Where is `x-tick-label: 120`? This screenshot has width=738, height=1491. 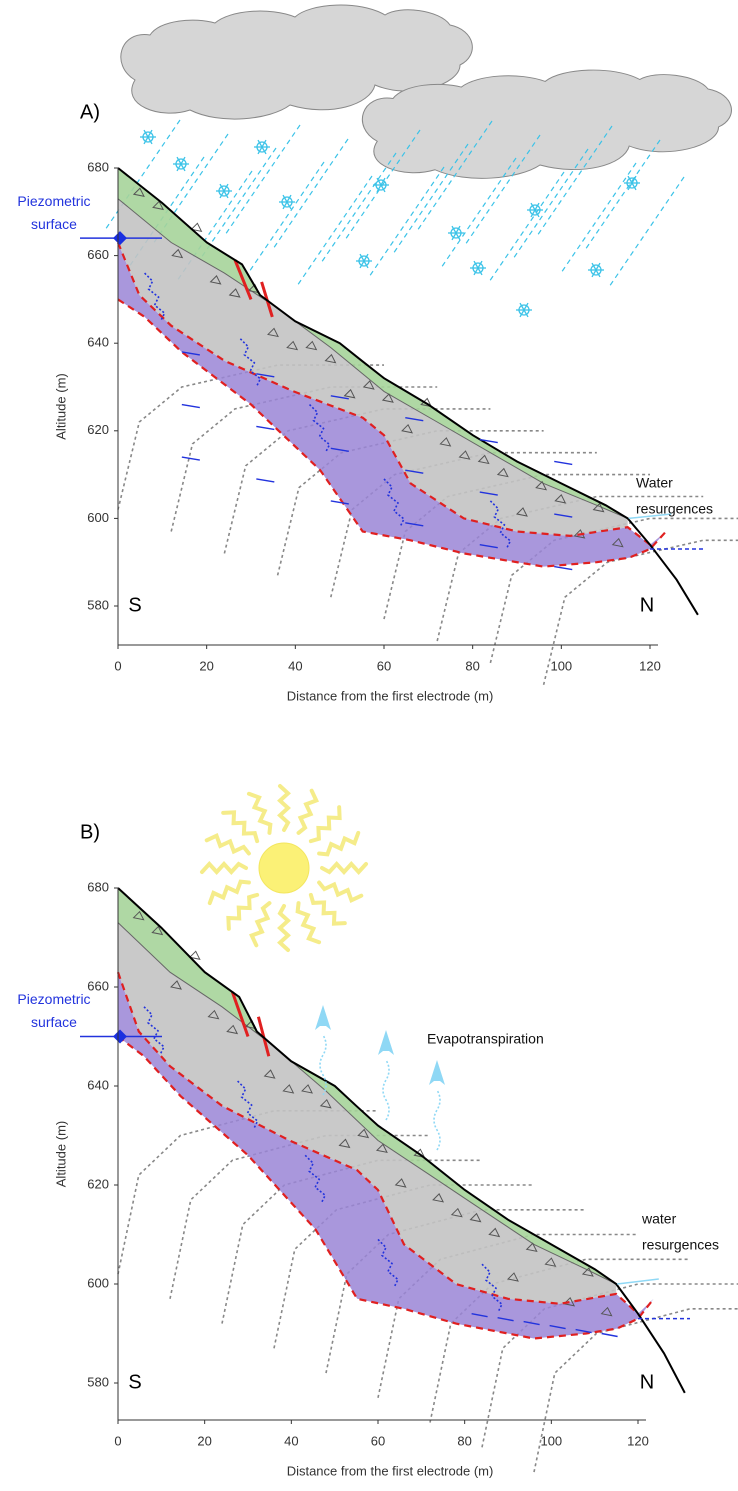
x-tick-label: 120 is located at coordinates (650, 665).